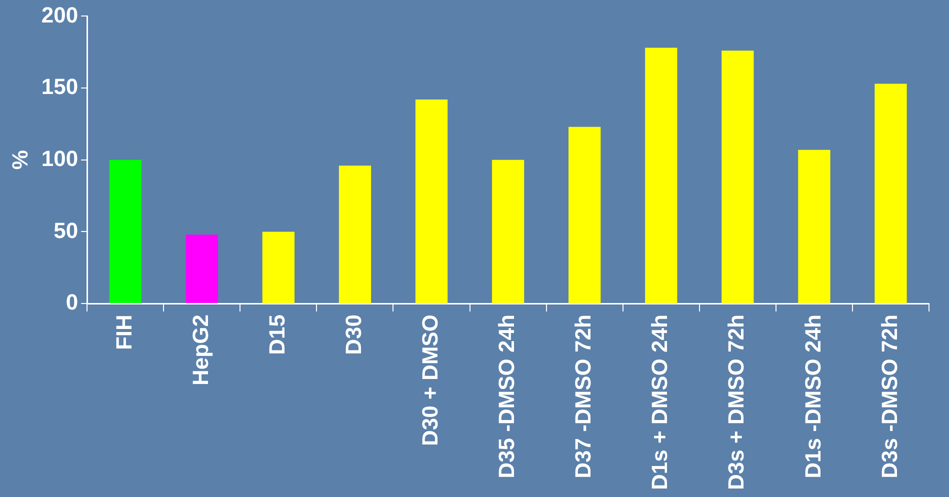 The image size is (949, 497). I want to click on x-tick-label: D1s -DMSO 24h, so click(813, 396).